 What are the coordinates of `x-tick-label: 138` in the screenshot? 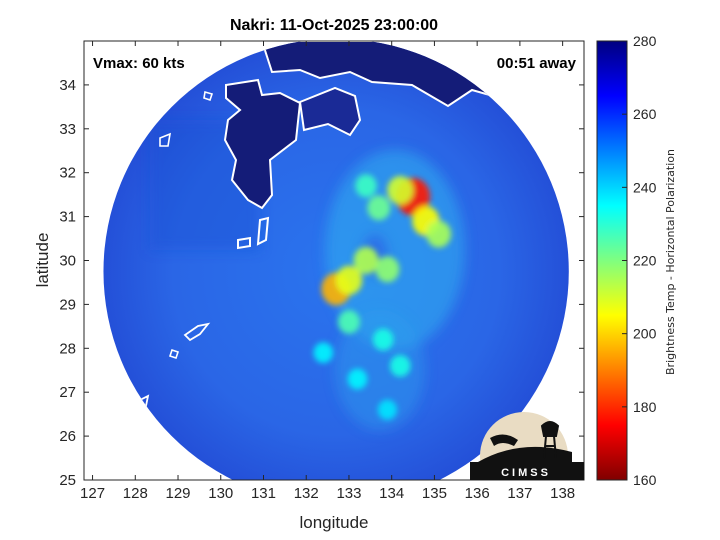 It's located at (562, 493).